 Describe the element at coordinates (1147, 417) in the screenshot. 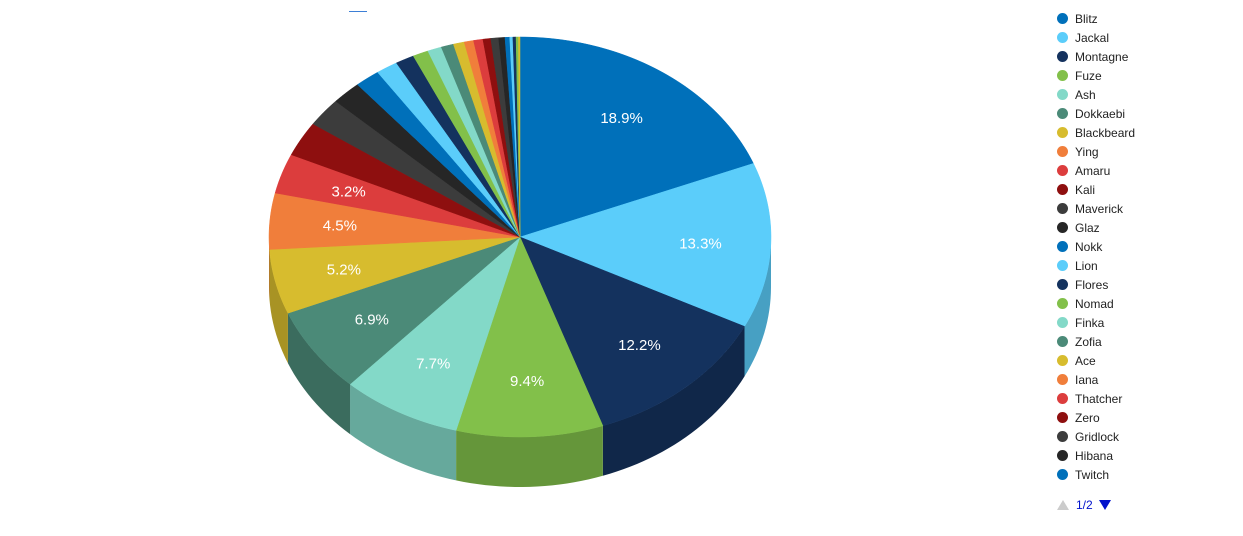

I see `legend-item: Zero` at that location.